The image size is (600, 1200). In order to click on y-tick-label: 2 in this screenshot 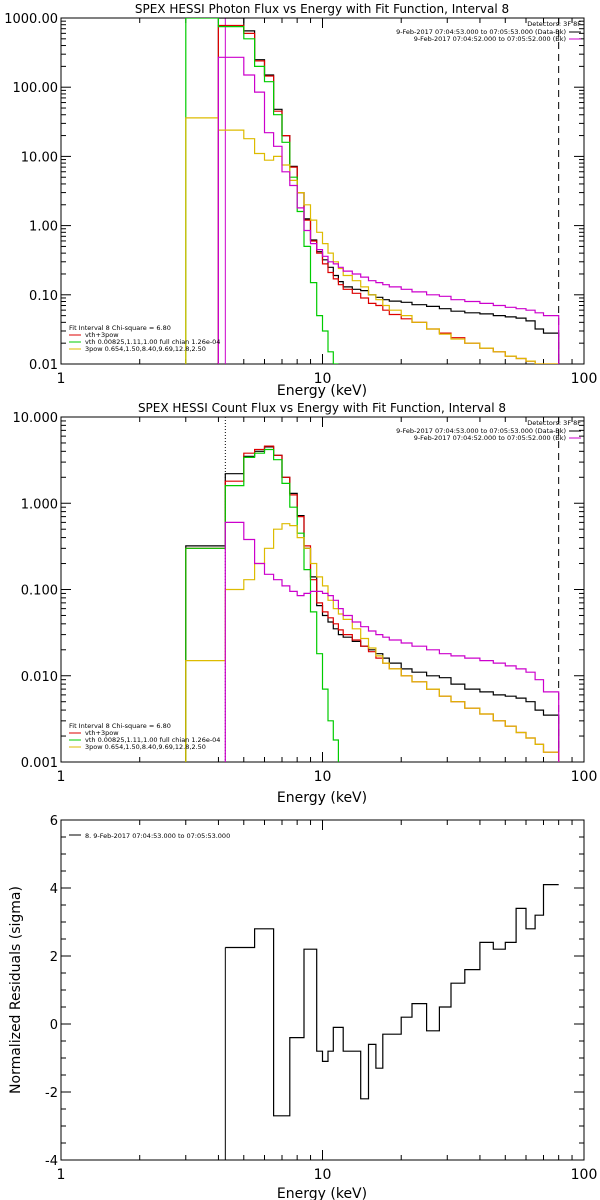, I will do `click(54, 957)`.